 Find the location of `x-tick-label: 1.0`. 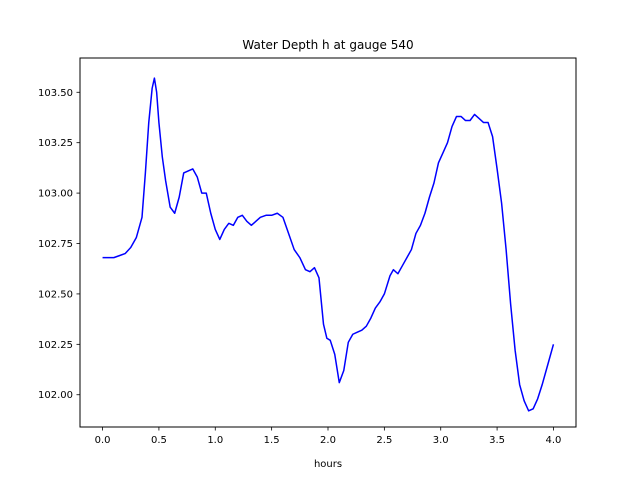

x-tick-label: 1.0 is located at coordinates (215, 440).